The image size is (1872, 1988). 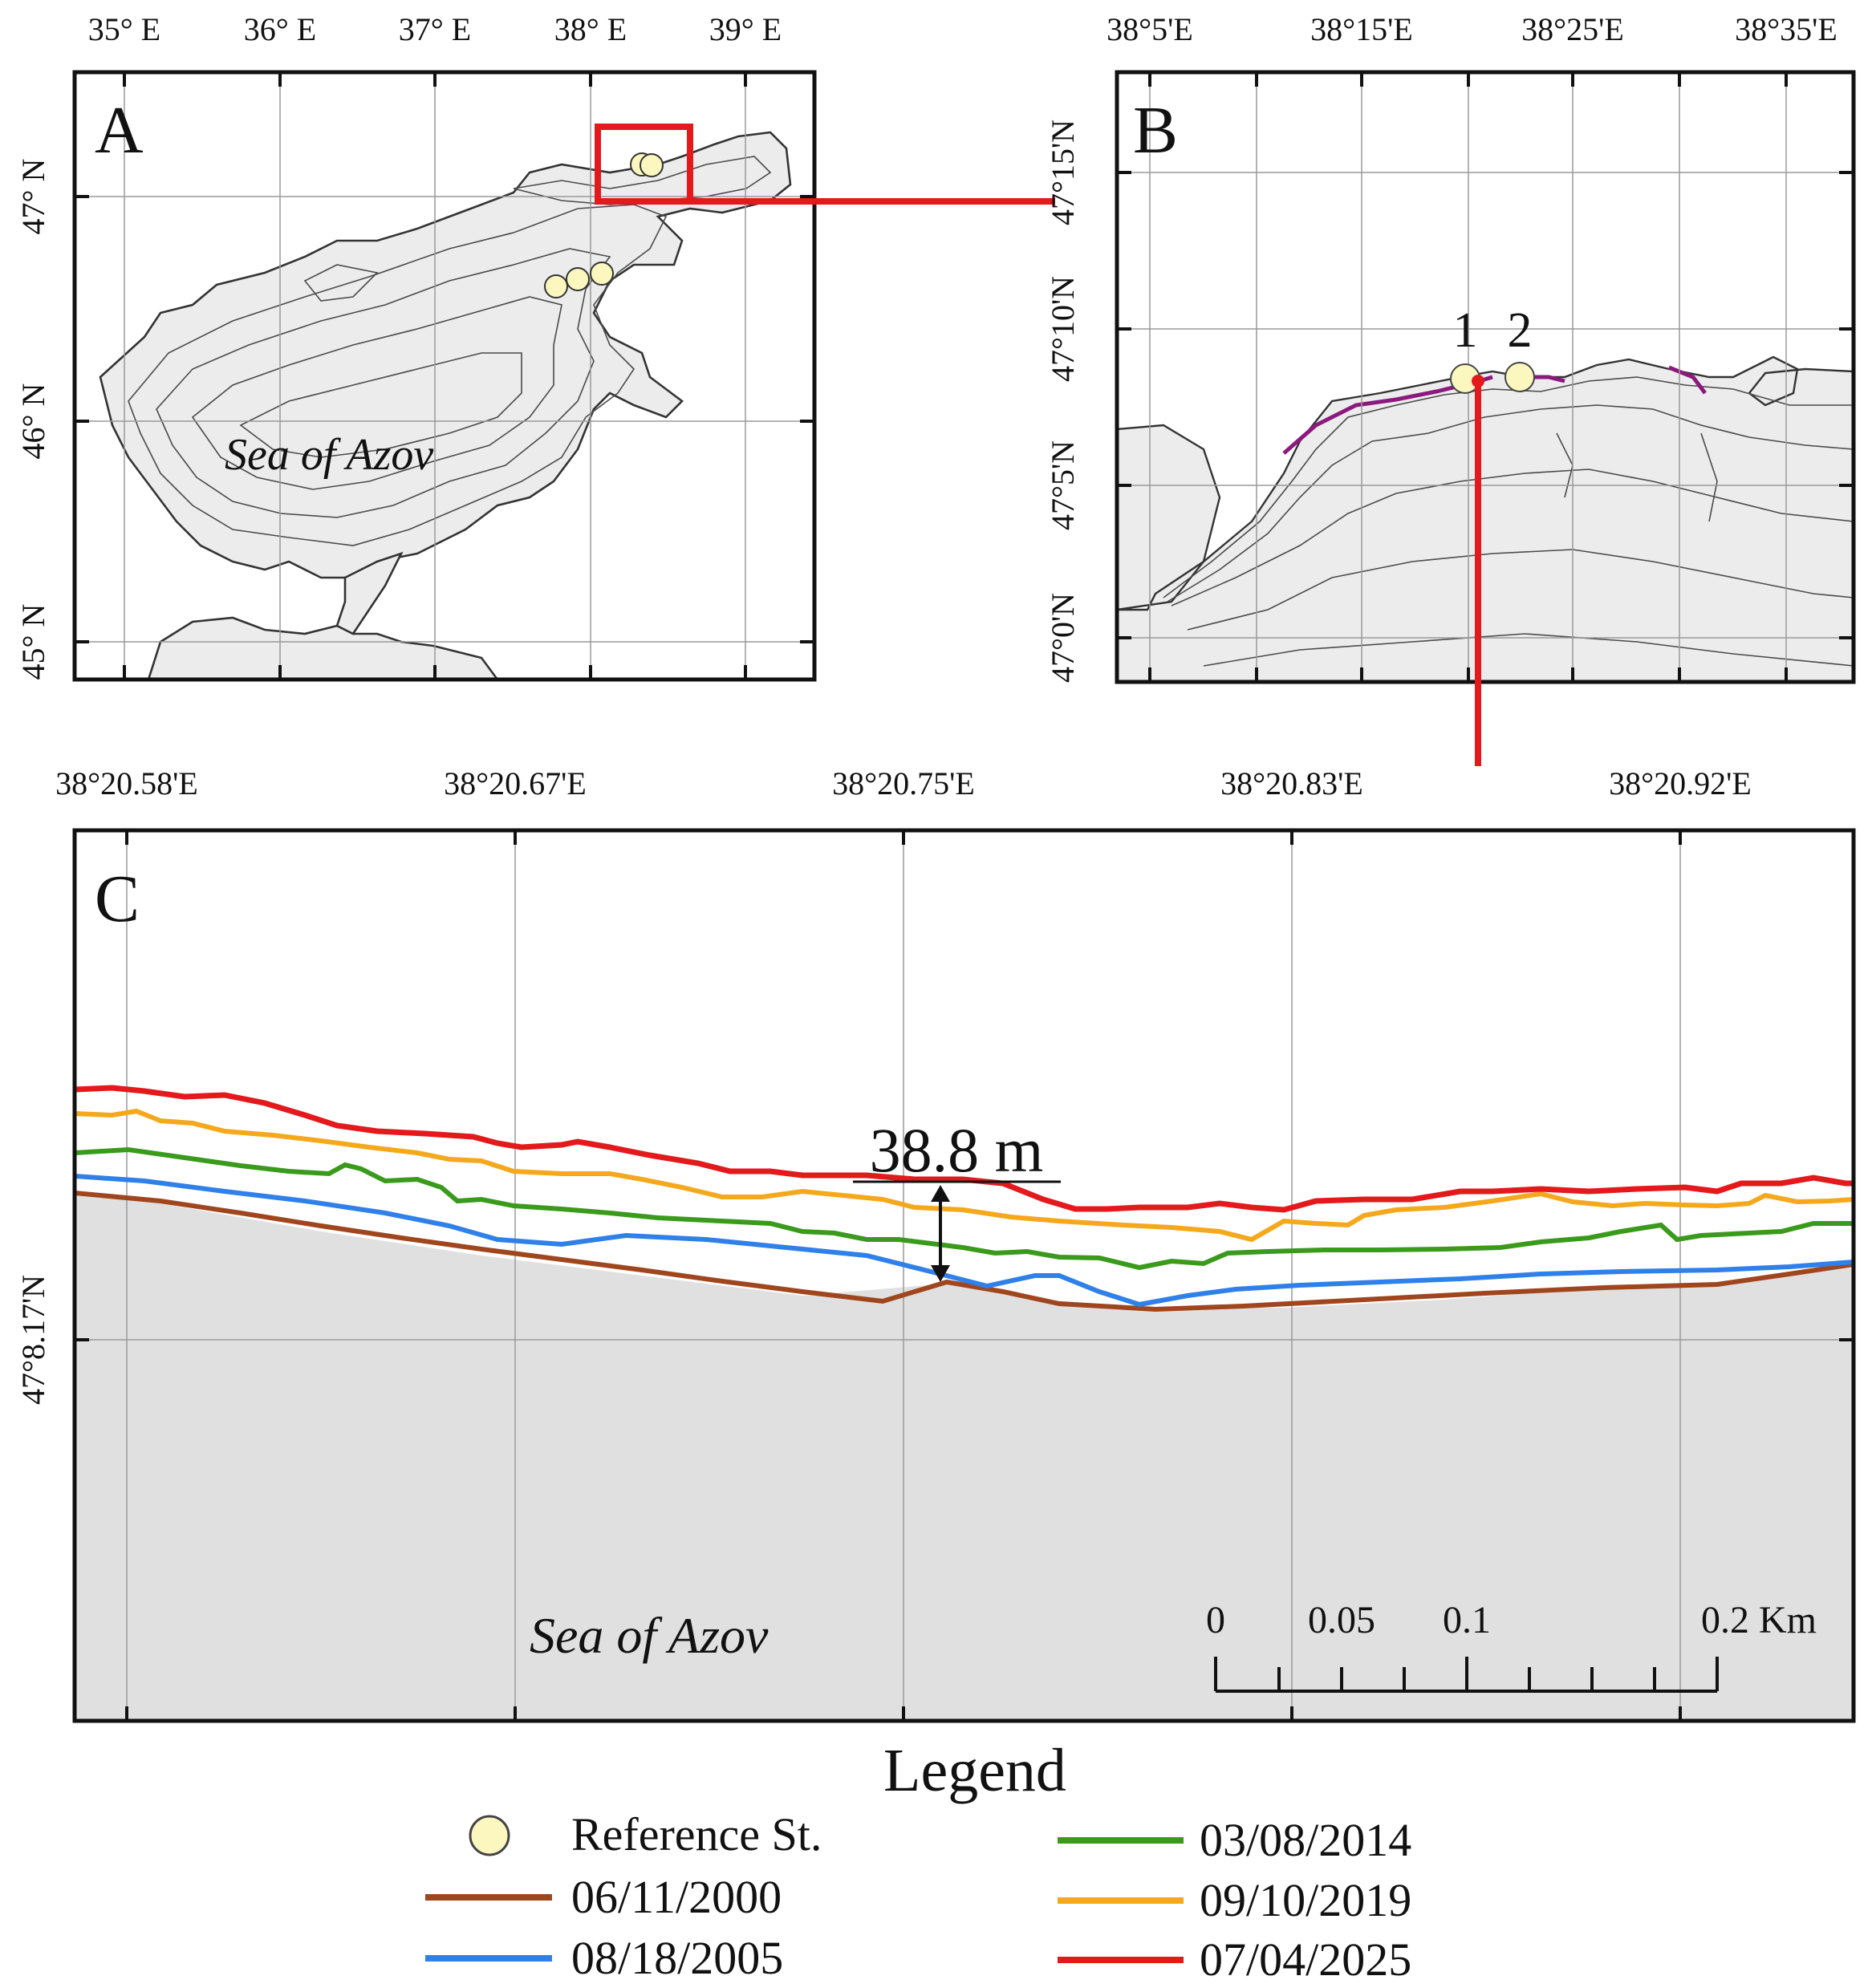 I want to click on panel-a-ytick: 46° N, so click(x=33, y=421).